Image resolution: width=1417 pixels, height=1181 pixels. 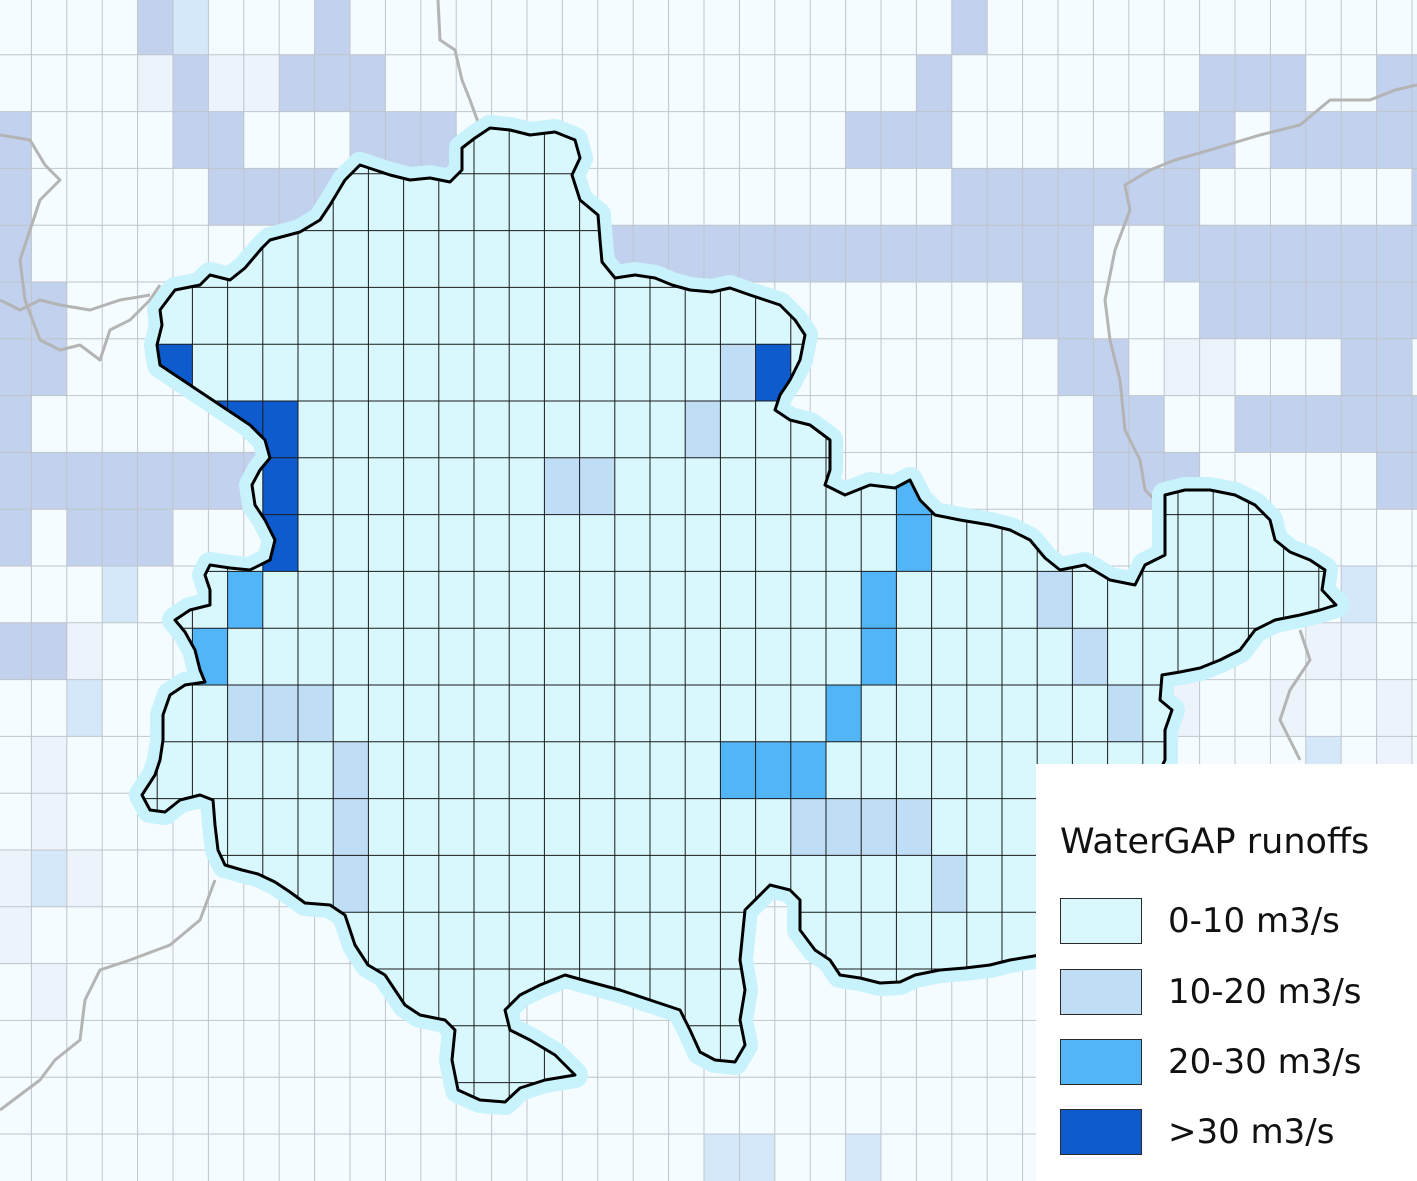 What do you see at coordinates (1265, 992) in the screenshot?
I see `legend-label: 10-20 m3/s` at bounding box center [1265, 992].